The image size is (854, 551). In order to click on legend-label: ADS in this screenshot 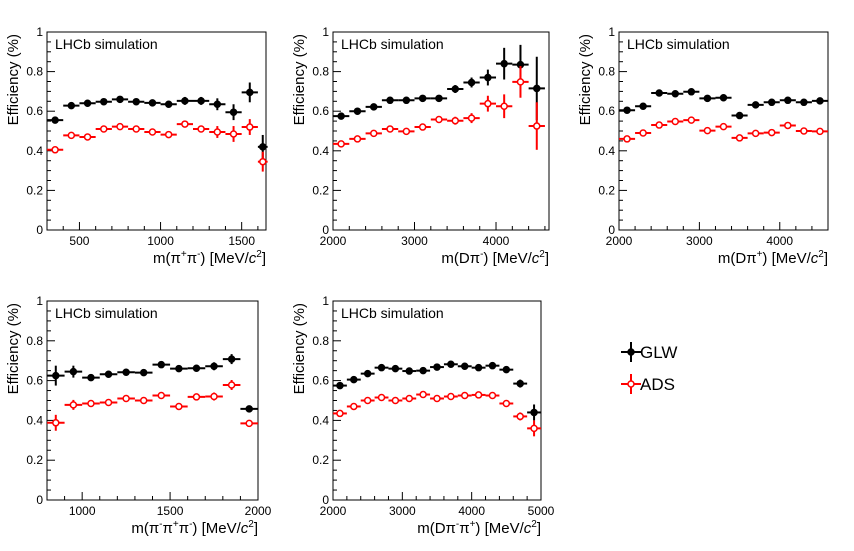, I will do `click(657, 384)`.